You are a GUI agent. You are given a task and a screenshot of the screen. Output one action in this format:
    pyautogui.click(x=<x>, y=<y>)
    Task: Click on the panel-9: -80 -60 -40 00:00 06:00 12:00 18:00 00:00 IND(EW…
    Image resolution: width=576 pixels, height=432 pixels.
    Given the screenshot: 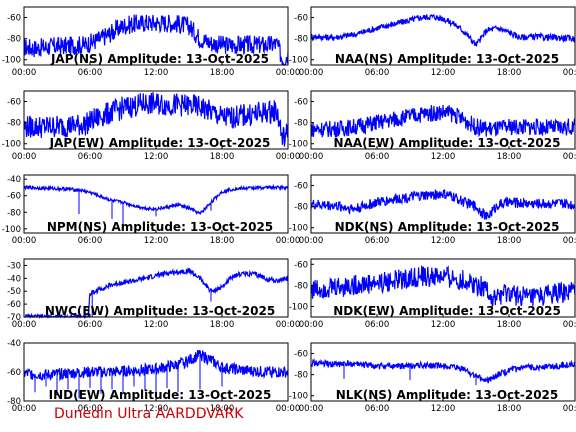 What is the action you would take?
    pyautogui.click(x=153, y=376)
    